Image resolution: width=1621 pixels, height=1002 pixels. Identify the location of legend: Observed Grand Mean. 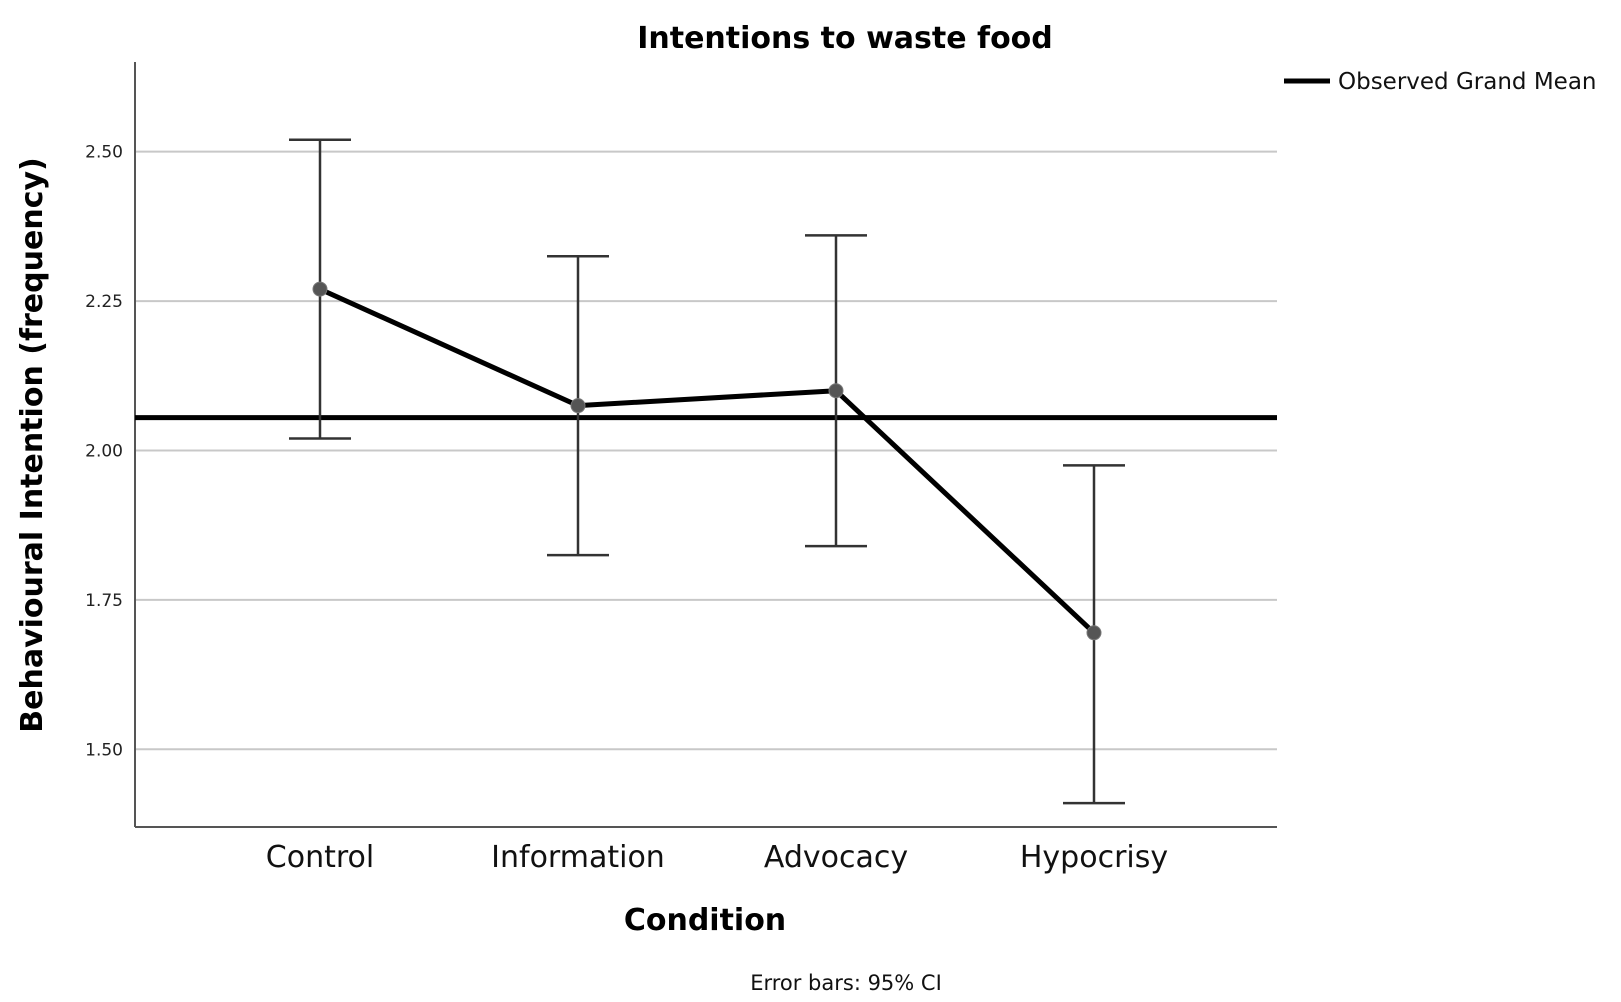
(1440, 82).